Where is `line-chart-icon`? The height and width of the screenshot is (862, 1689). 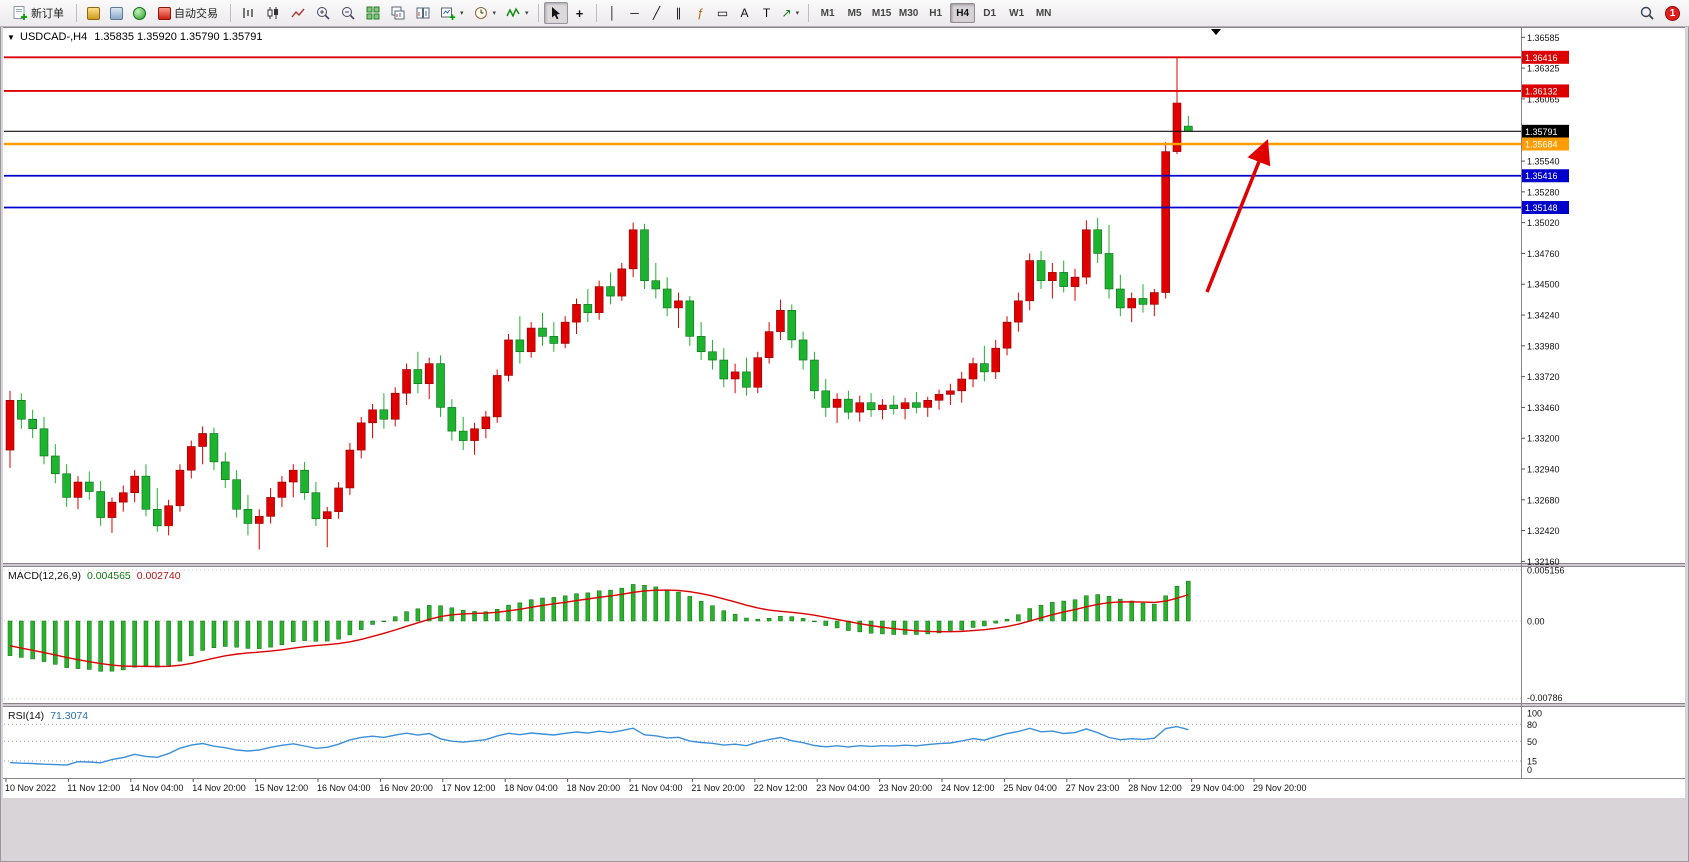
line-chart-icon is located at coordinates (298, 13).